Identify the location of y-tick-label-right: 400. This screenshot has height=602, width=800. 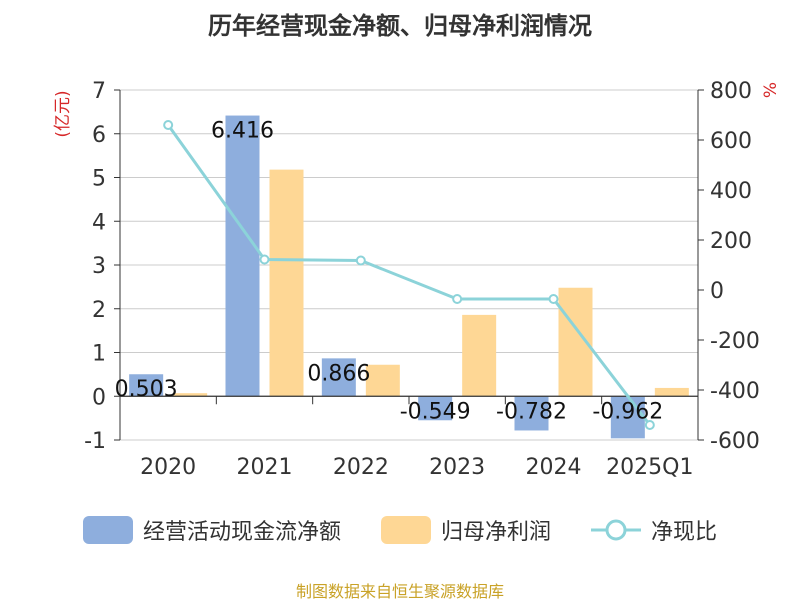
(731, 191).